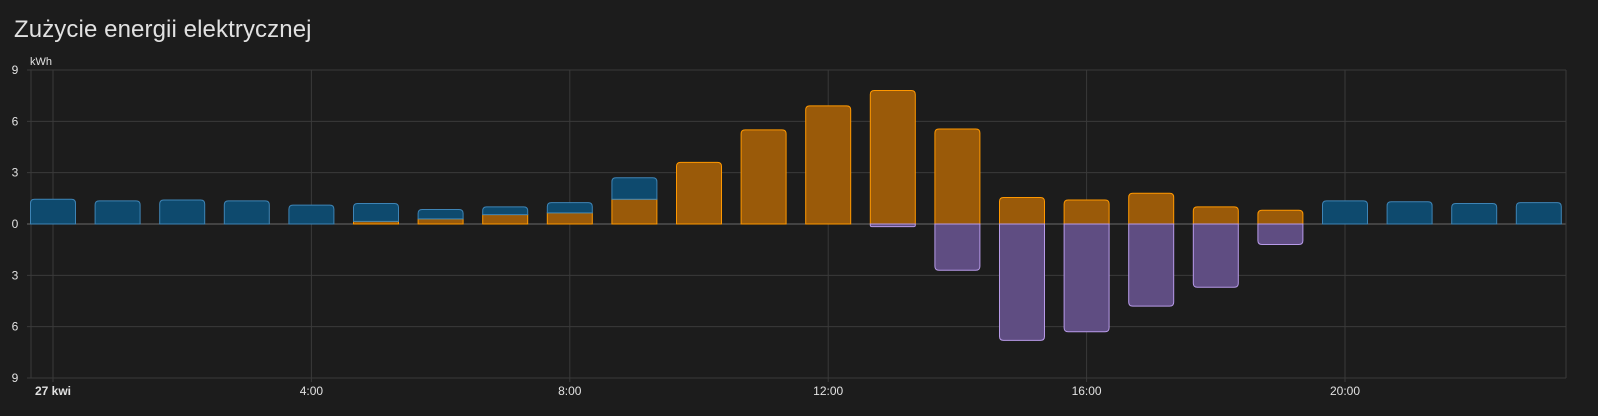  What do you see at coordinates (163, 29) in the screenshot?
I see `card-title: Zużycie energii elektrycznej` at bounding box center [163, 29].